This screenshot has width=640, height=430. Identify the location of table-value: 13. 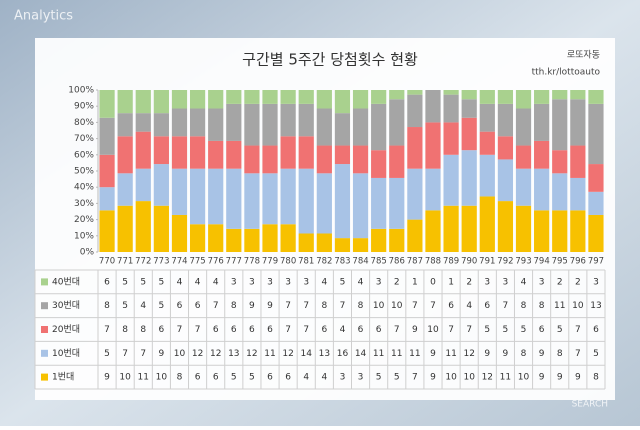
(324, 354).